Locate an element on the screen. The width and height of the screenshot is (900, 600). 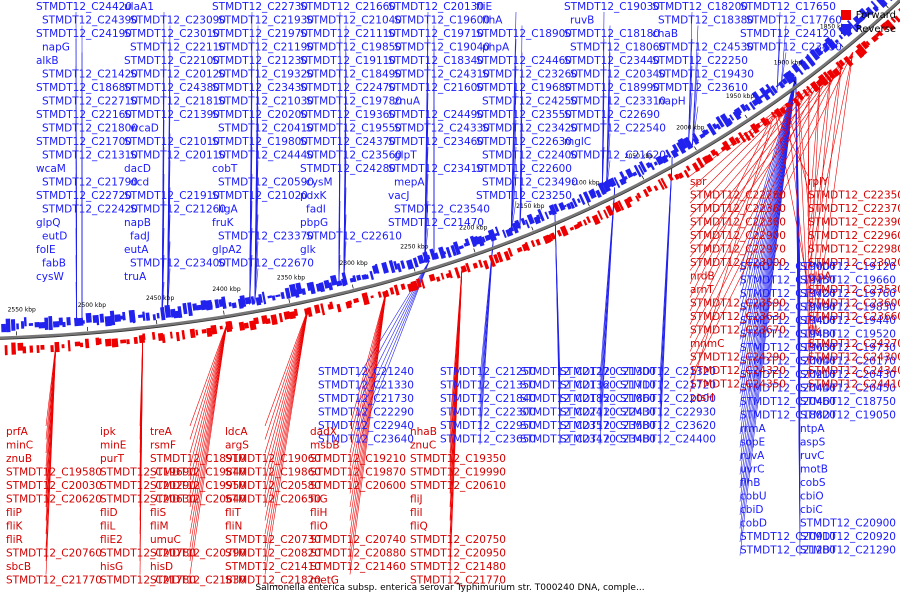
gene-label: STMDT12_C22630 is located at coordinates (524, 142).